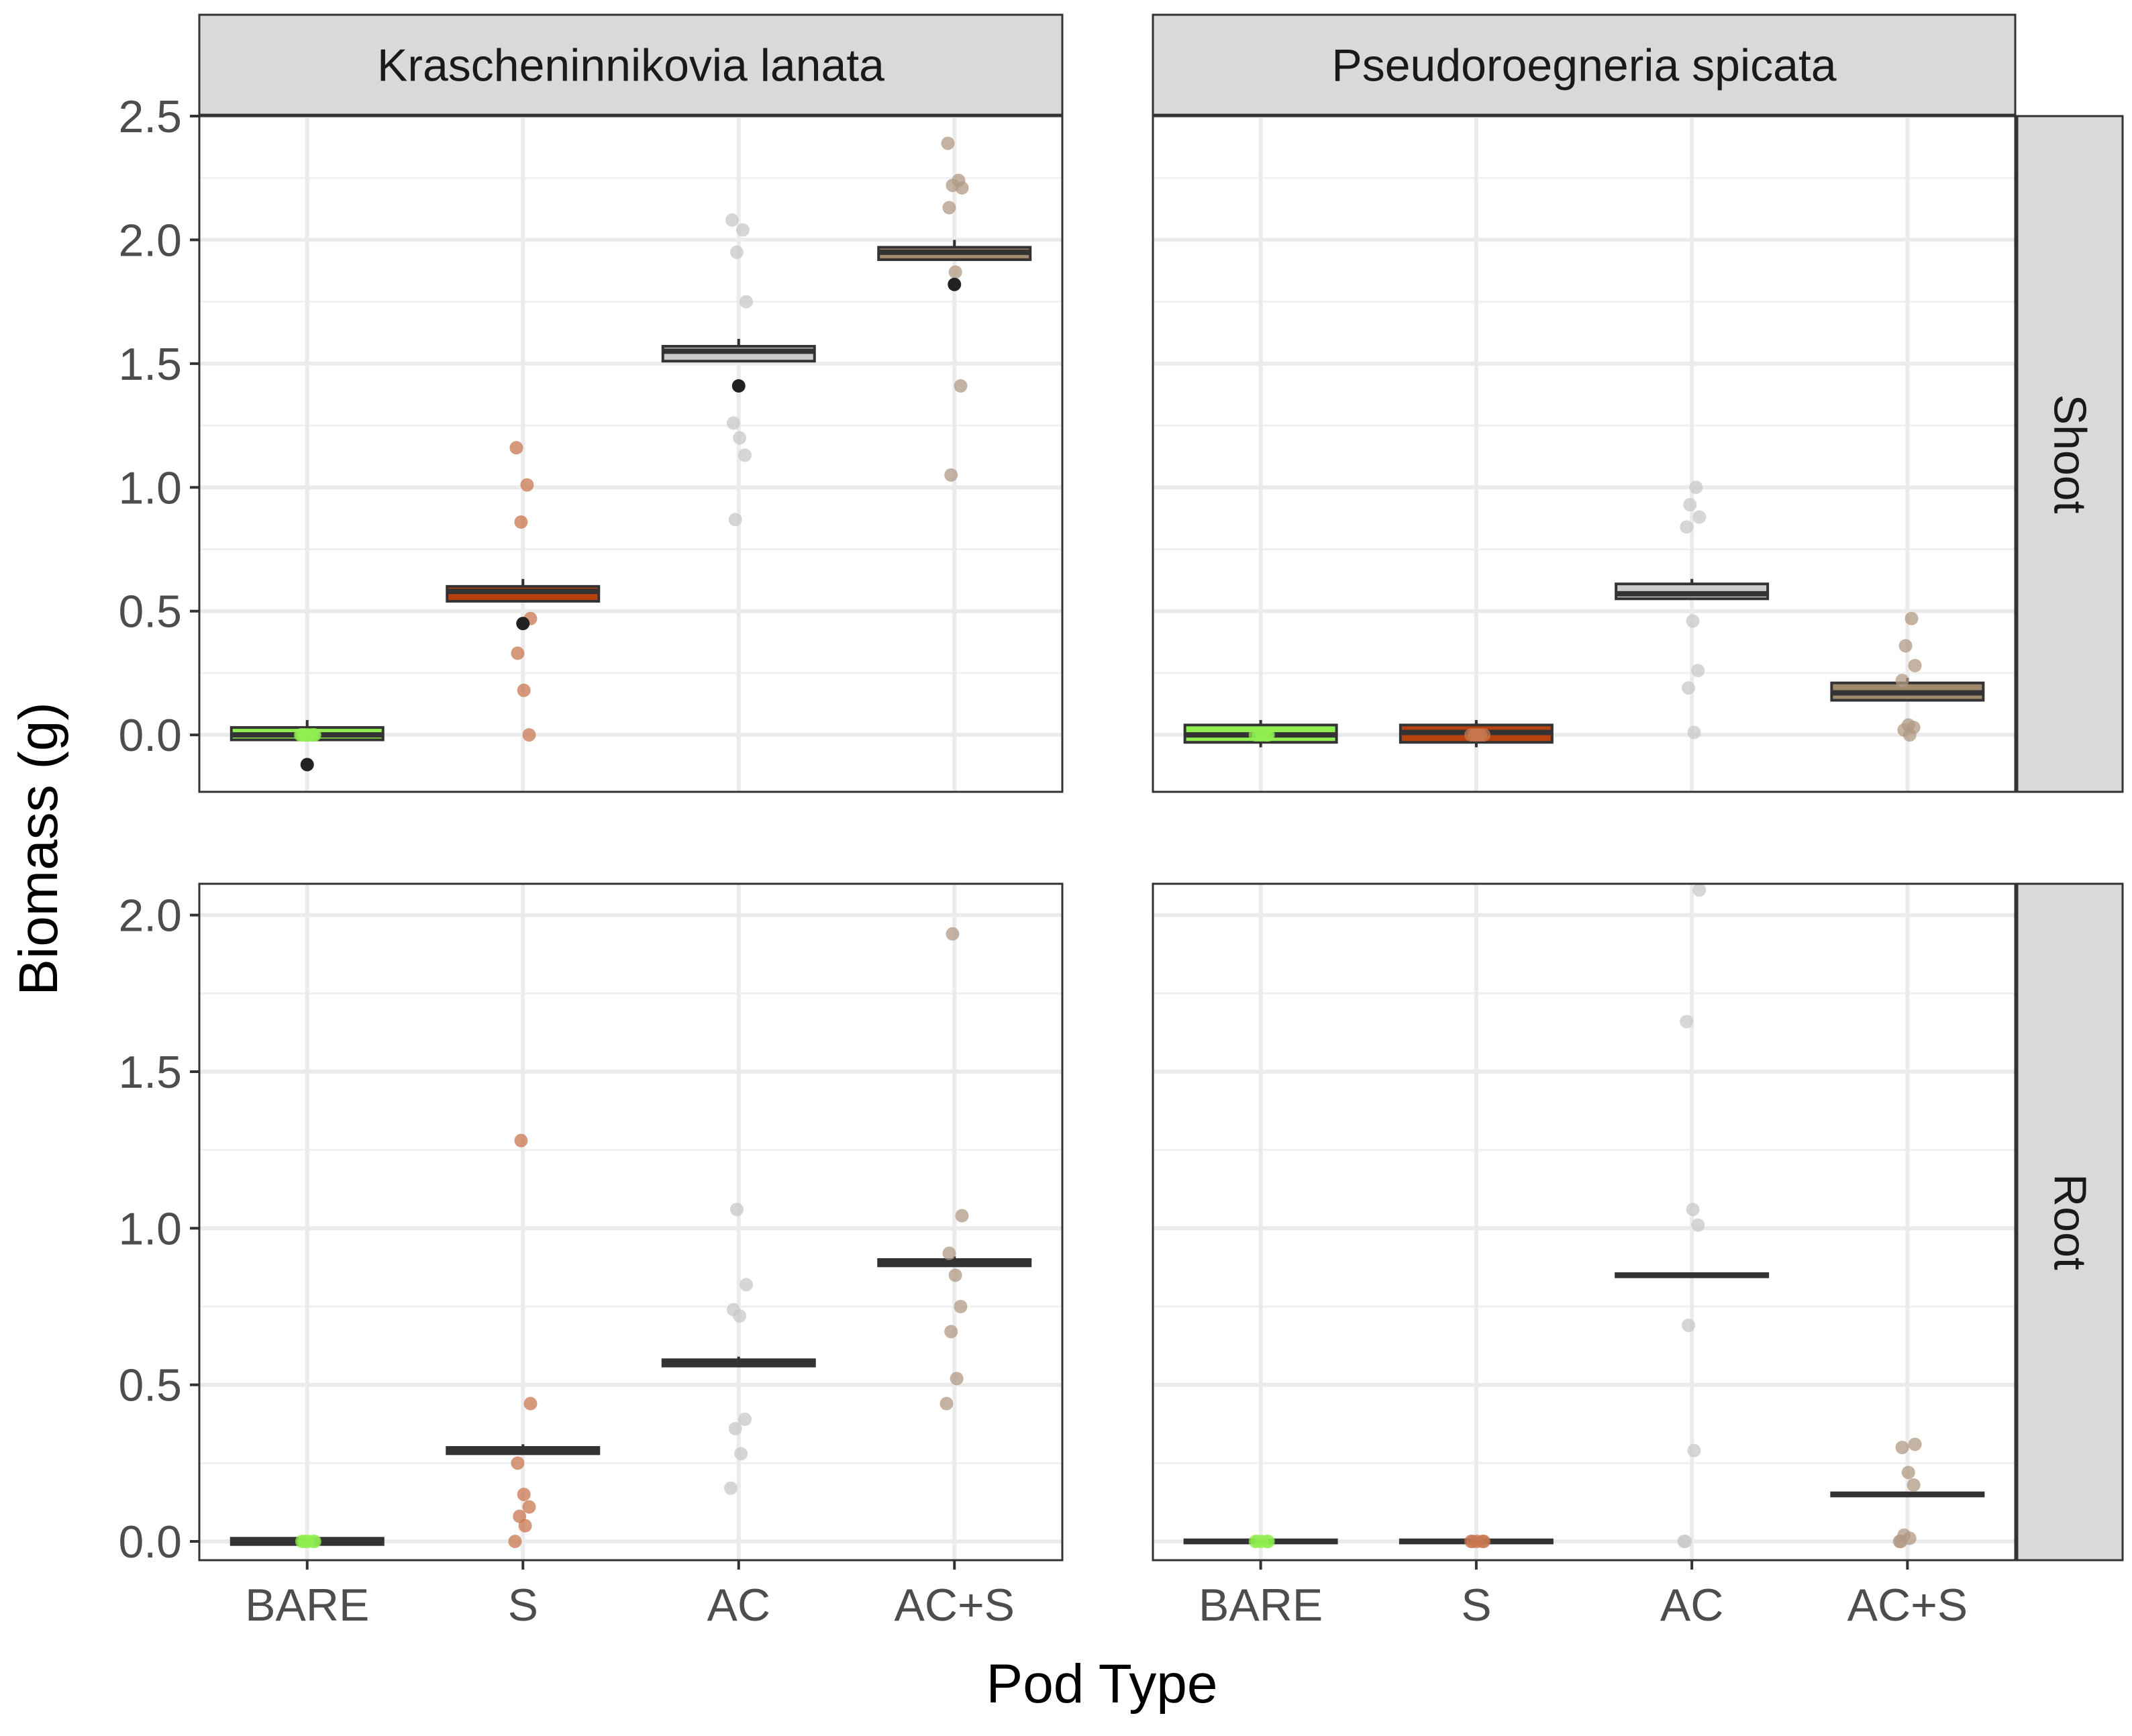  I want to click on x-tick-label: AC, so click(738, 1605).